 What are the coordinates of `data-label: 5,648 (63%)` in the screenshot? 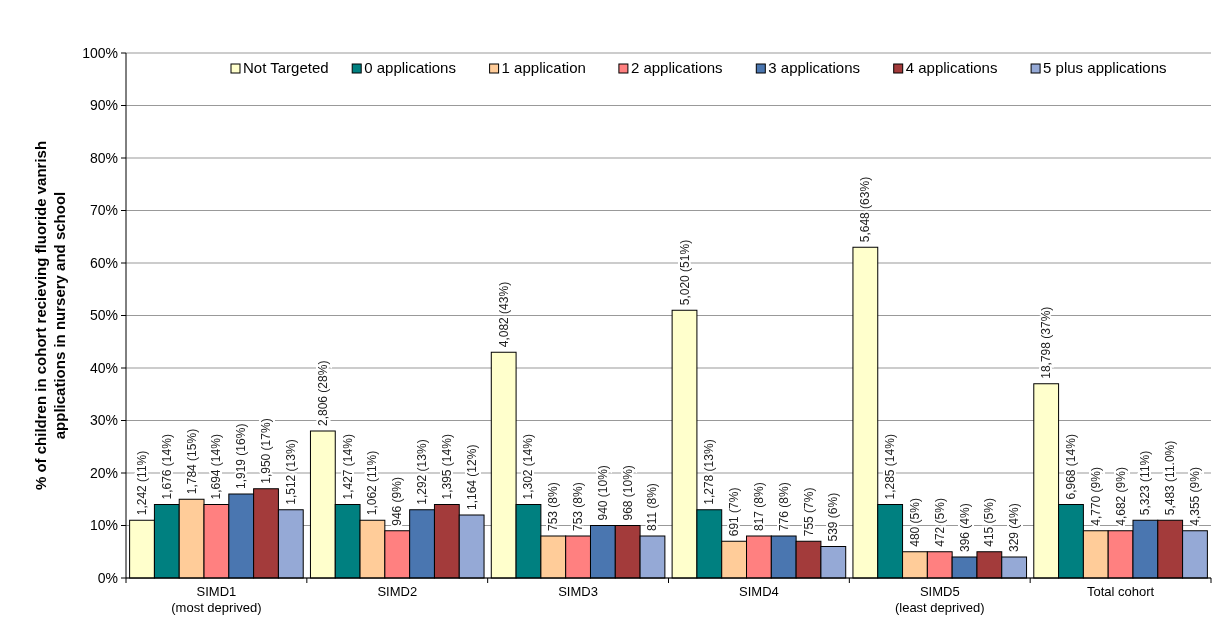 It's located at (865, 209).